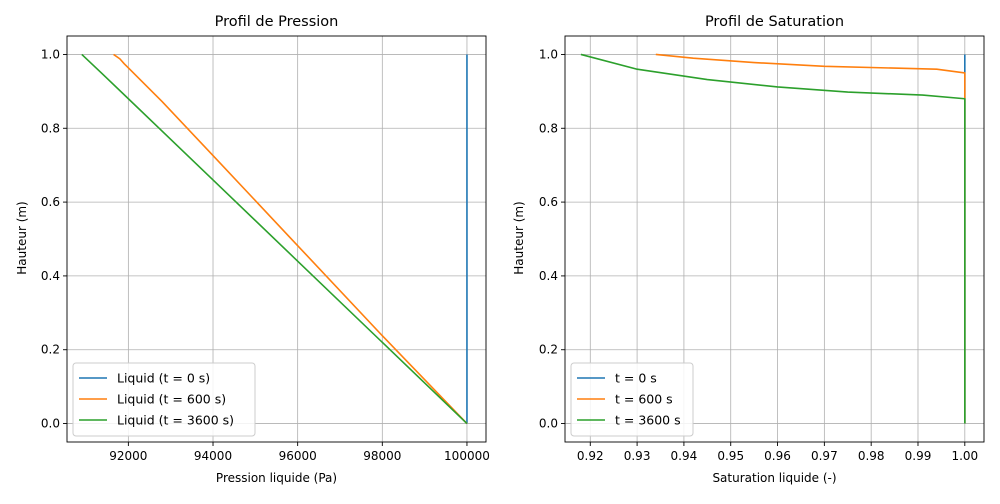 The image size is (1000, 504). I want to click on legend: t = 0 s t = 600 s t = 3600 s, so click(632, 399).